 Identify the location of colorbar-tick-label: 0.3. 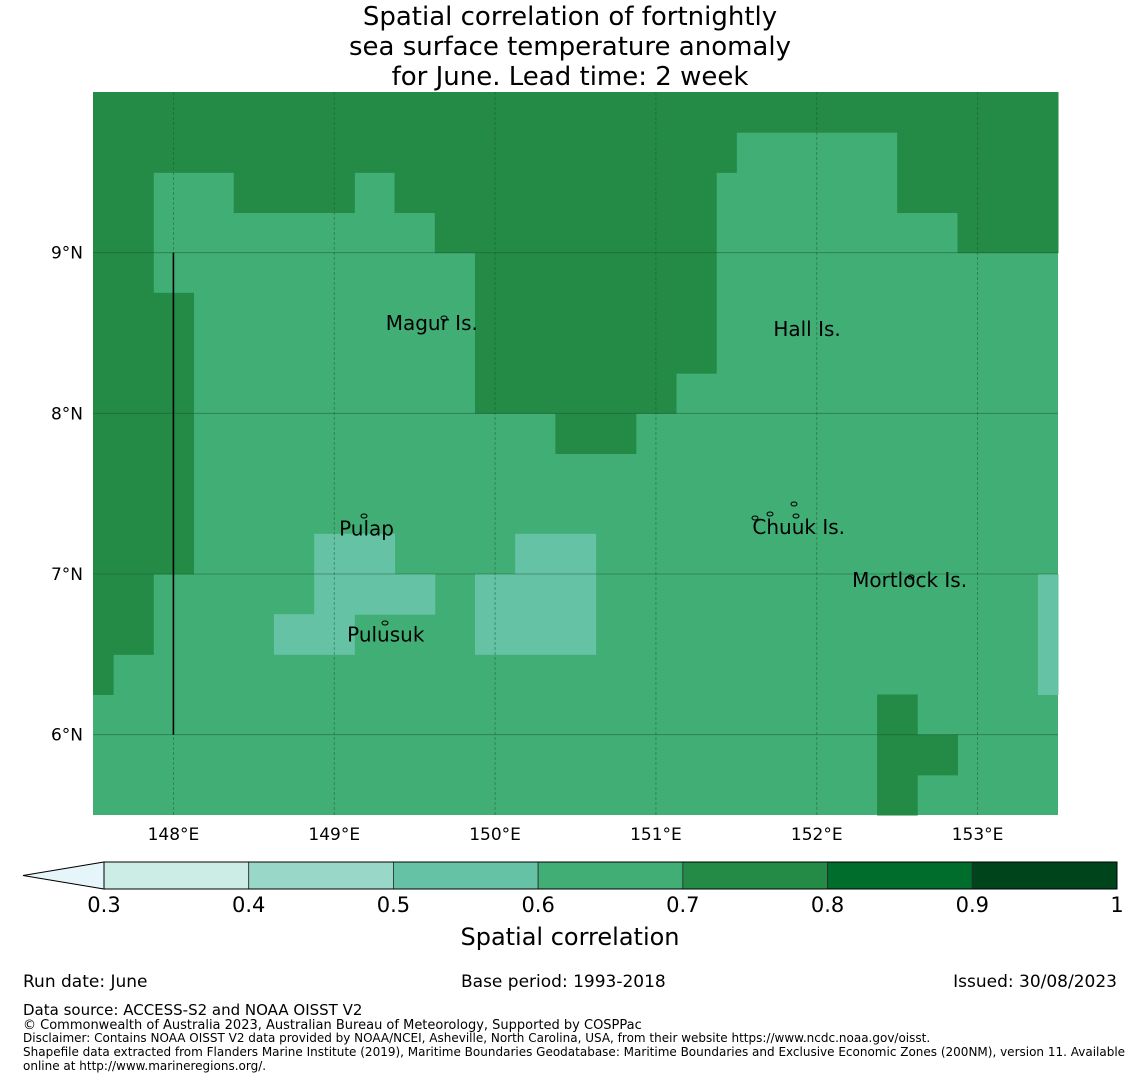
(103, 905).